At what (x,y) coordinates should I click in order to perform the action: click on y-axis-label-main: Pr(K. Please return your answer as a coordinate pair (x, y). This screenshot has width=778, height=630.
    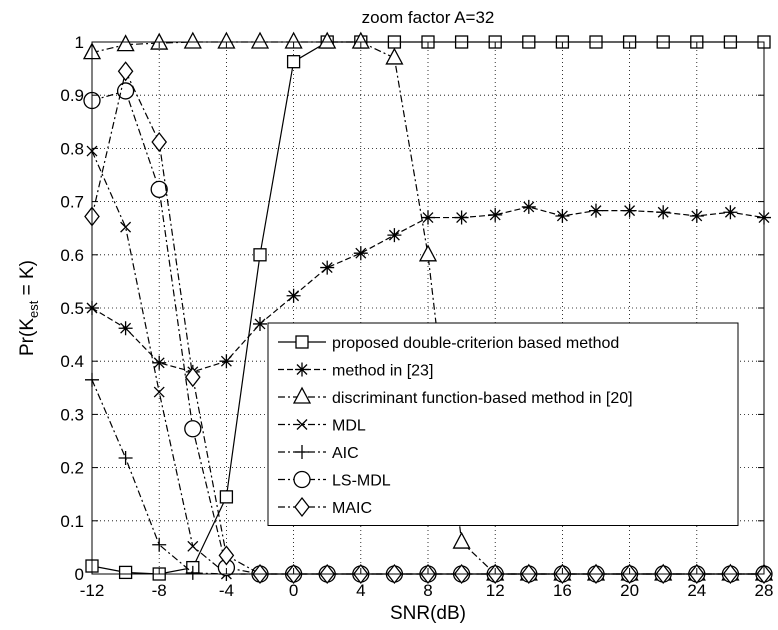
    Looking at the image, I should click on (27, 337).